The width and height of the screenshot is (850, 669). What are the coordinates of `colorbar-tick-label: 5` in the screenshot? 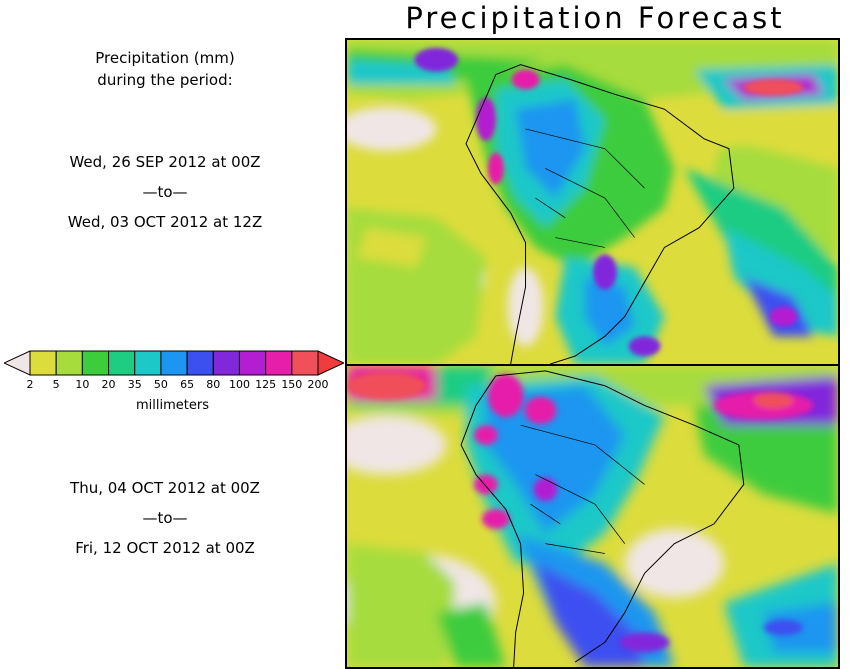 It's located at (56, 384).